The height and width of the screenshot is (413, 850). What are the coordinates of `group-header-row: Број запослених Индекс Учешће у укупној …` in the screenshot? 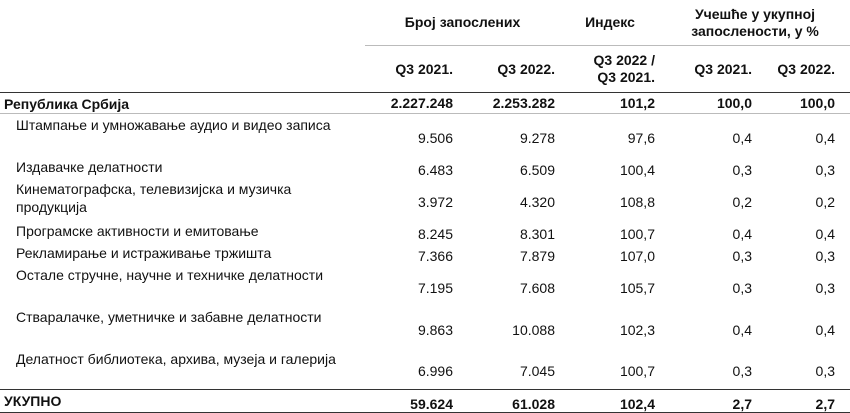 It's located at (425, 23).